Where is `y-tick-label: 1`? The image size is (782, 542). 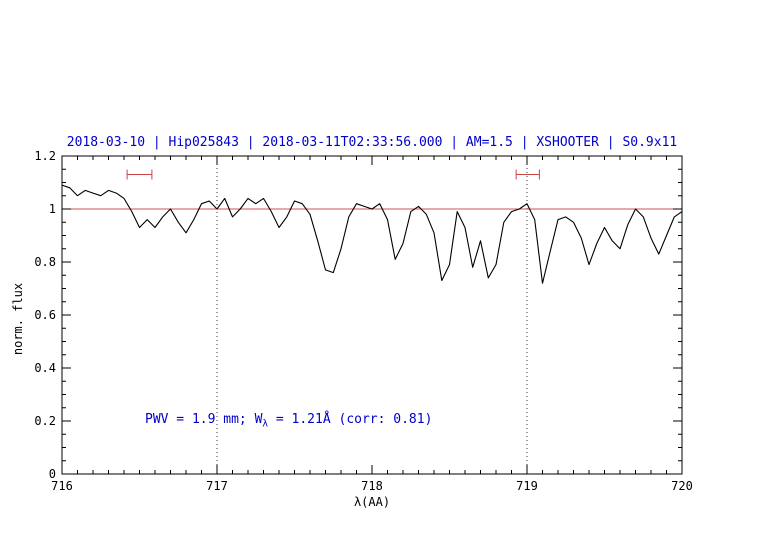 y-tick-label: 1 is located at coordinates (52, 209).